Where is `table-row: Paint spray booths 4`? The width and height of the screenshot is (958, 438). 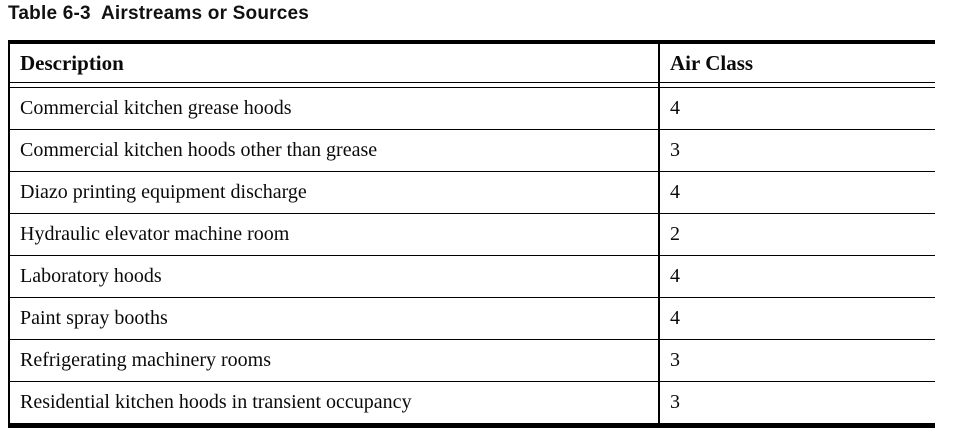 table-row: Paint spray booths 4 is located at coordinates (472, 318).